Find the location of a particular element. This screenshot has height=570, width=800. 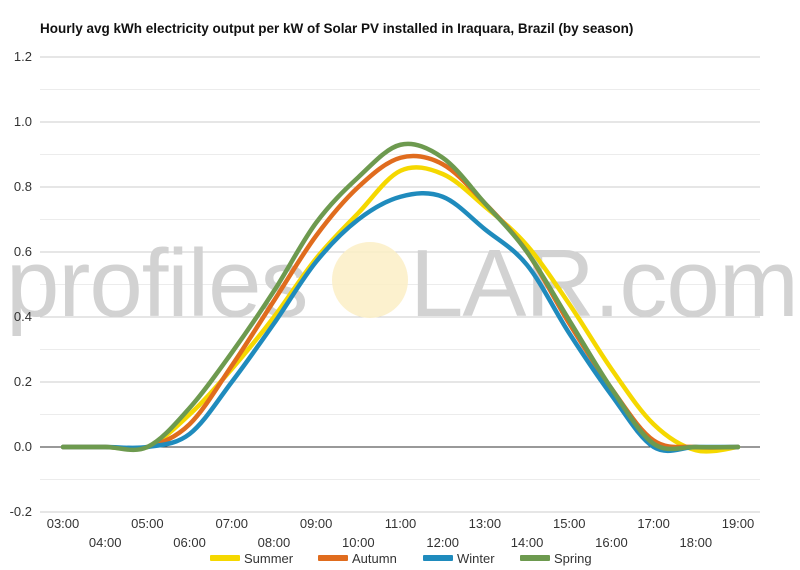

legend-label-winter: Winter is located at coordinates (476, 558).